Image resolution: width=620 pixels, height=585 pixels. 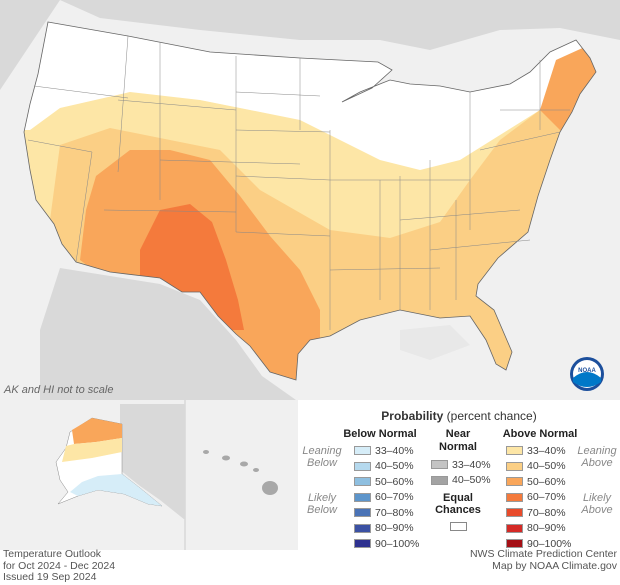 I want to click on below-normal-row: 80–90%, so click(x=384, y=528).